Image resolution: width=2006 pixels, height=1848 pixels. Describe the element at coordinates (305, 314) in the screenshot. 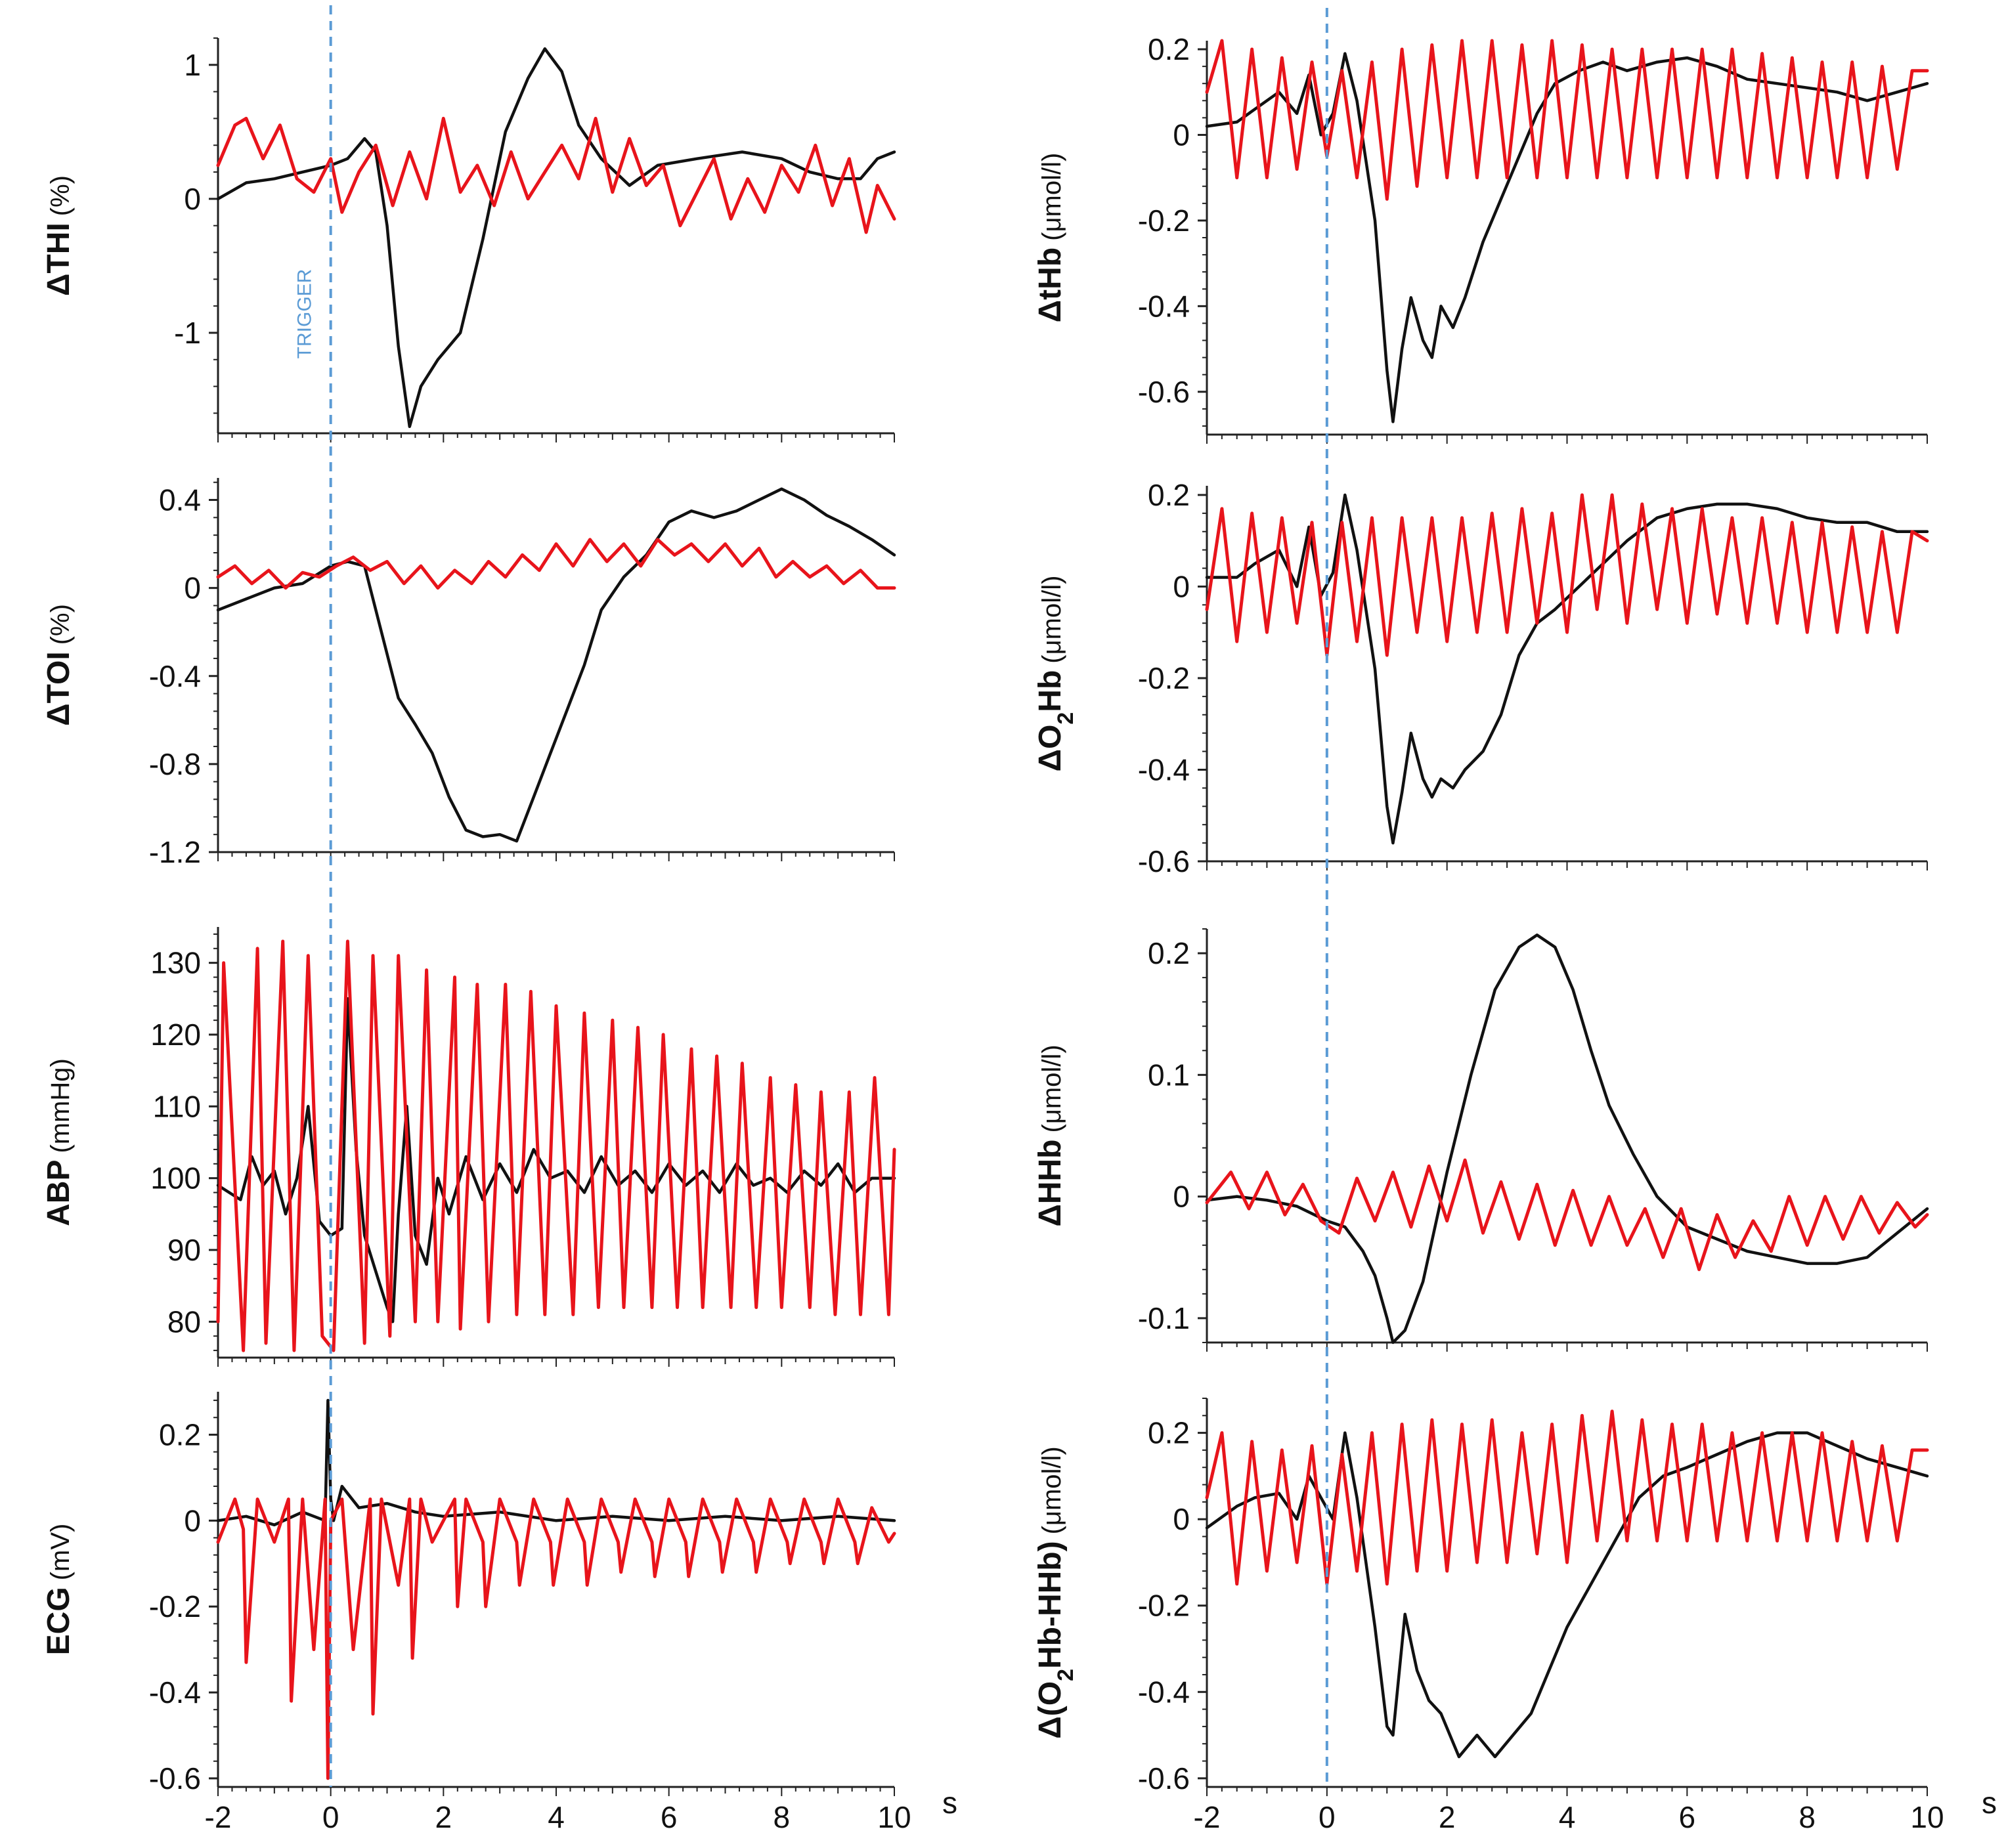

I see `trigger-label: TRIGGER` at that location.